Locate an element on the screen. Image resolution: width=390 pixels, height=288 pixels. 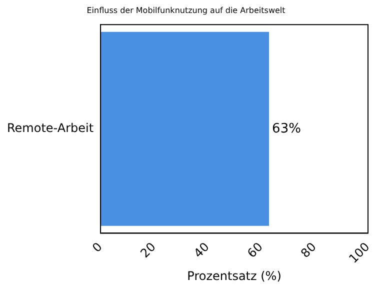
x-tick-label: 60 is located at coordinates (255, 250).